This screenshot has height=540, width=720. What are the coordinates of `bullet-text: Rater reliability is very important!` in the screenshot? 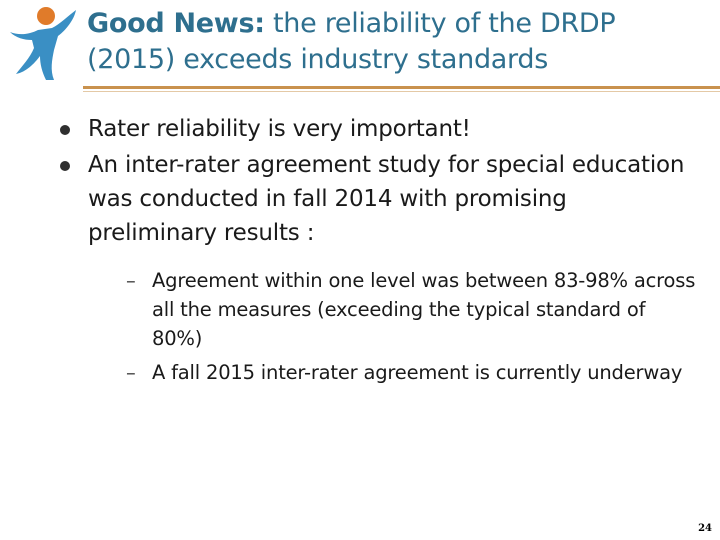 It's located at (279, 129).